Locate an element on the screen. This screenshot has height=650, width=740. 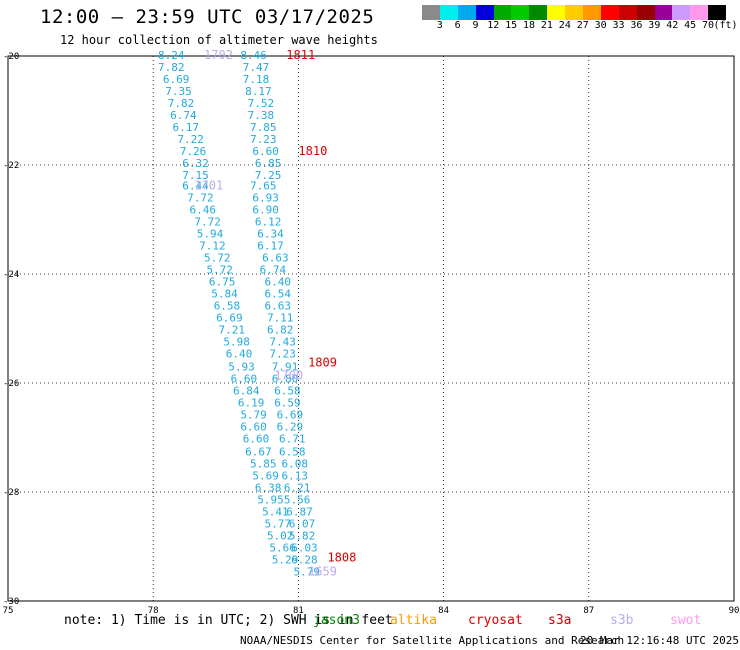
data-point-label: 6.71 is located at coordinates (292, 439).